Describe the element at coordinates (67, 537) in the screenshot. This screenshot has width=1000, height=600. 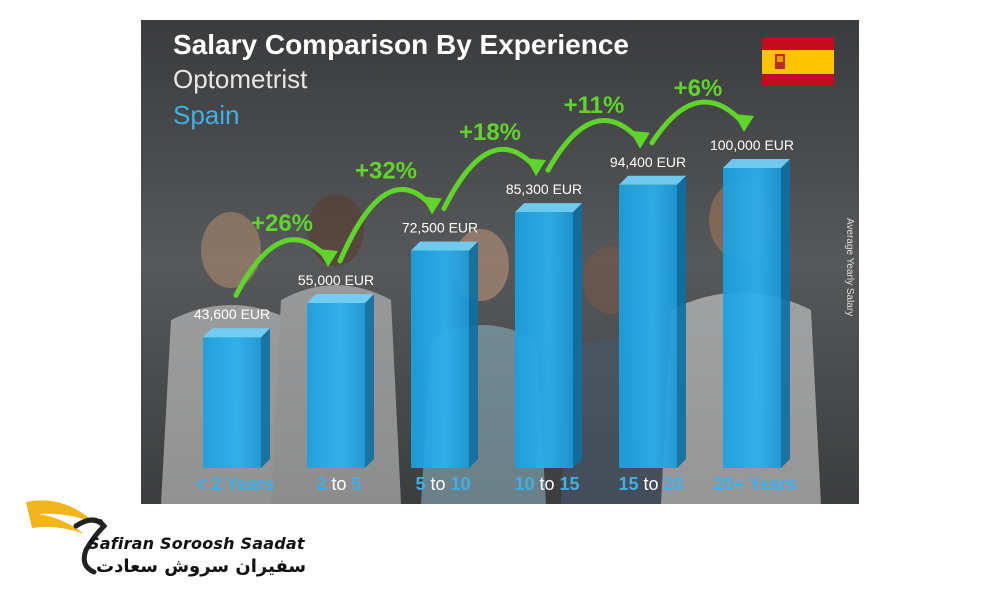
I see `winged-swan-icon` at that location.